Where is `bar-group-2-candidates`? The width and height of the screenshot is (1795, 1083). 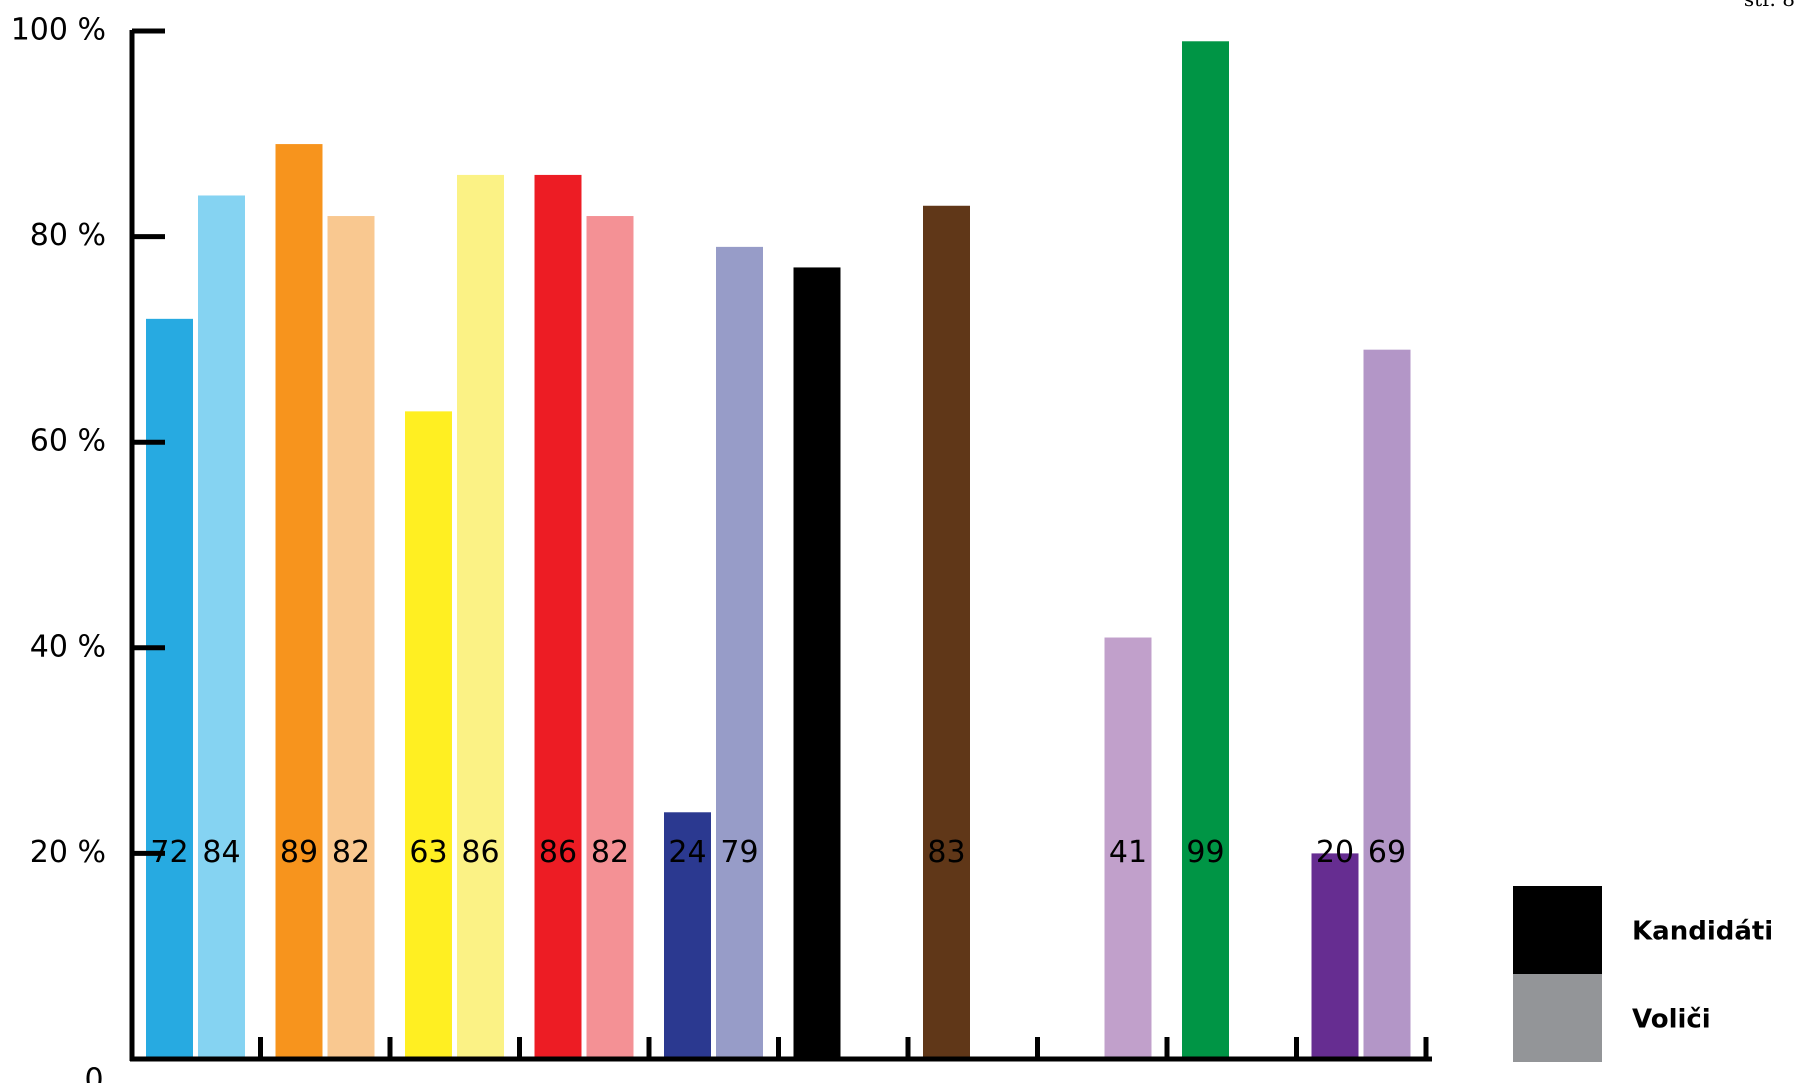
bar-group-2-candidates is located at coordinates (299, 601).